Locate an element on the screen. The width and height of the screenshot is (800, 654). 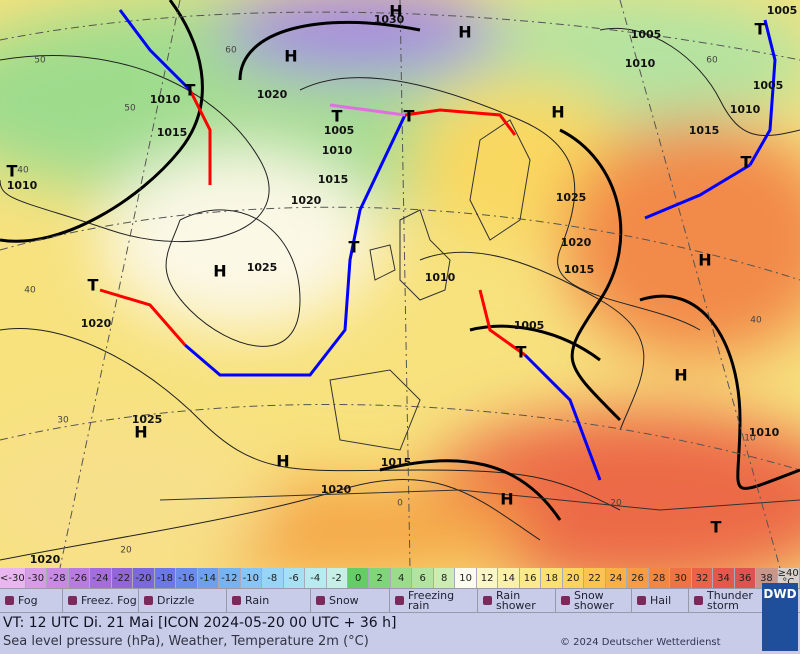
scale-cell: -6 is located at coordinates (294, 578).